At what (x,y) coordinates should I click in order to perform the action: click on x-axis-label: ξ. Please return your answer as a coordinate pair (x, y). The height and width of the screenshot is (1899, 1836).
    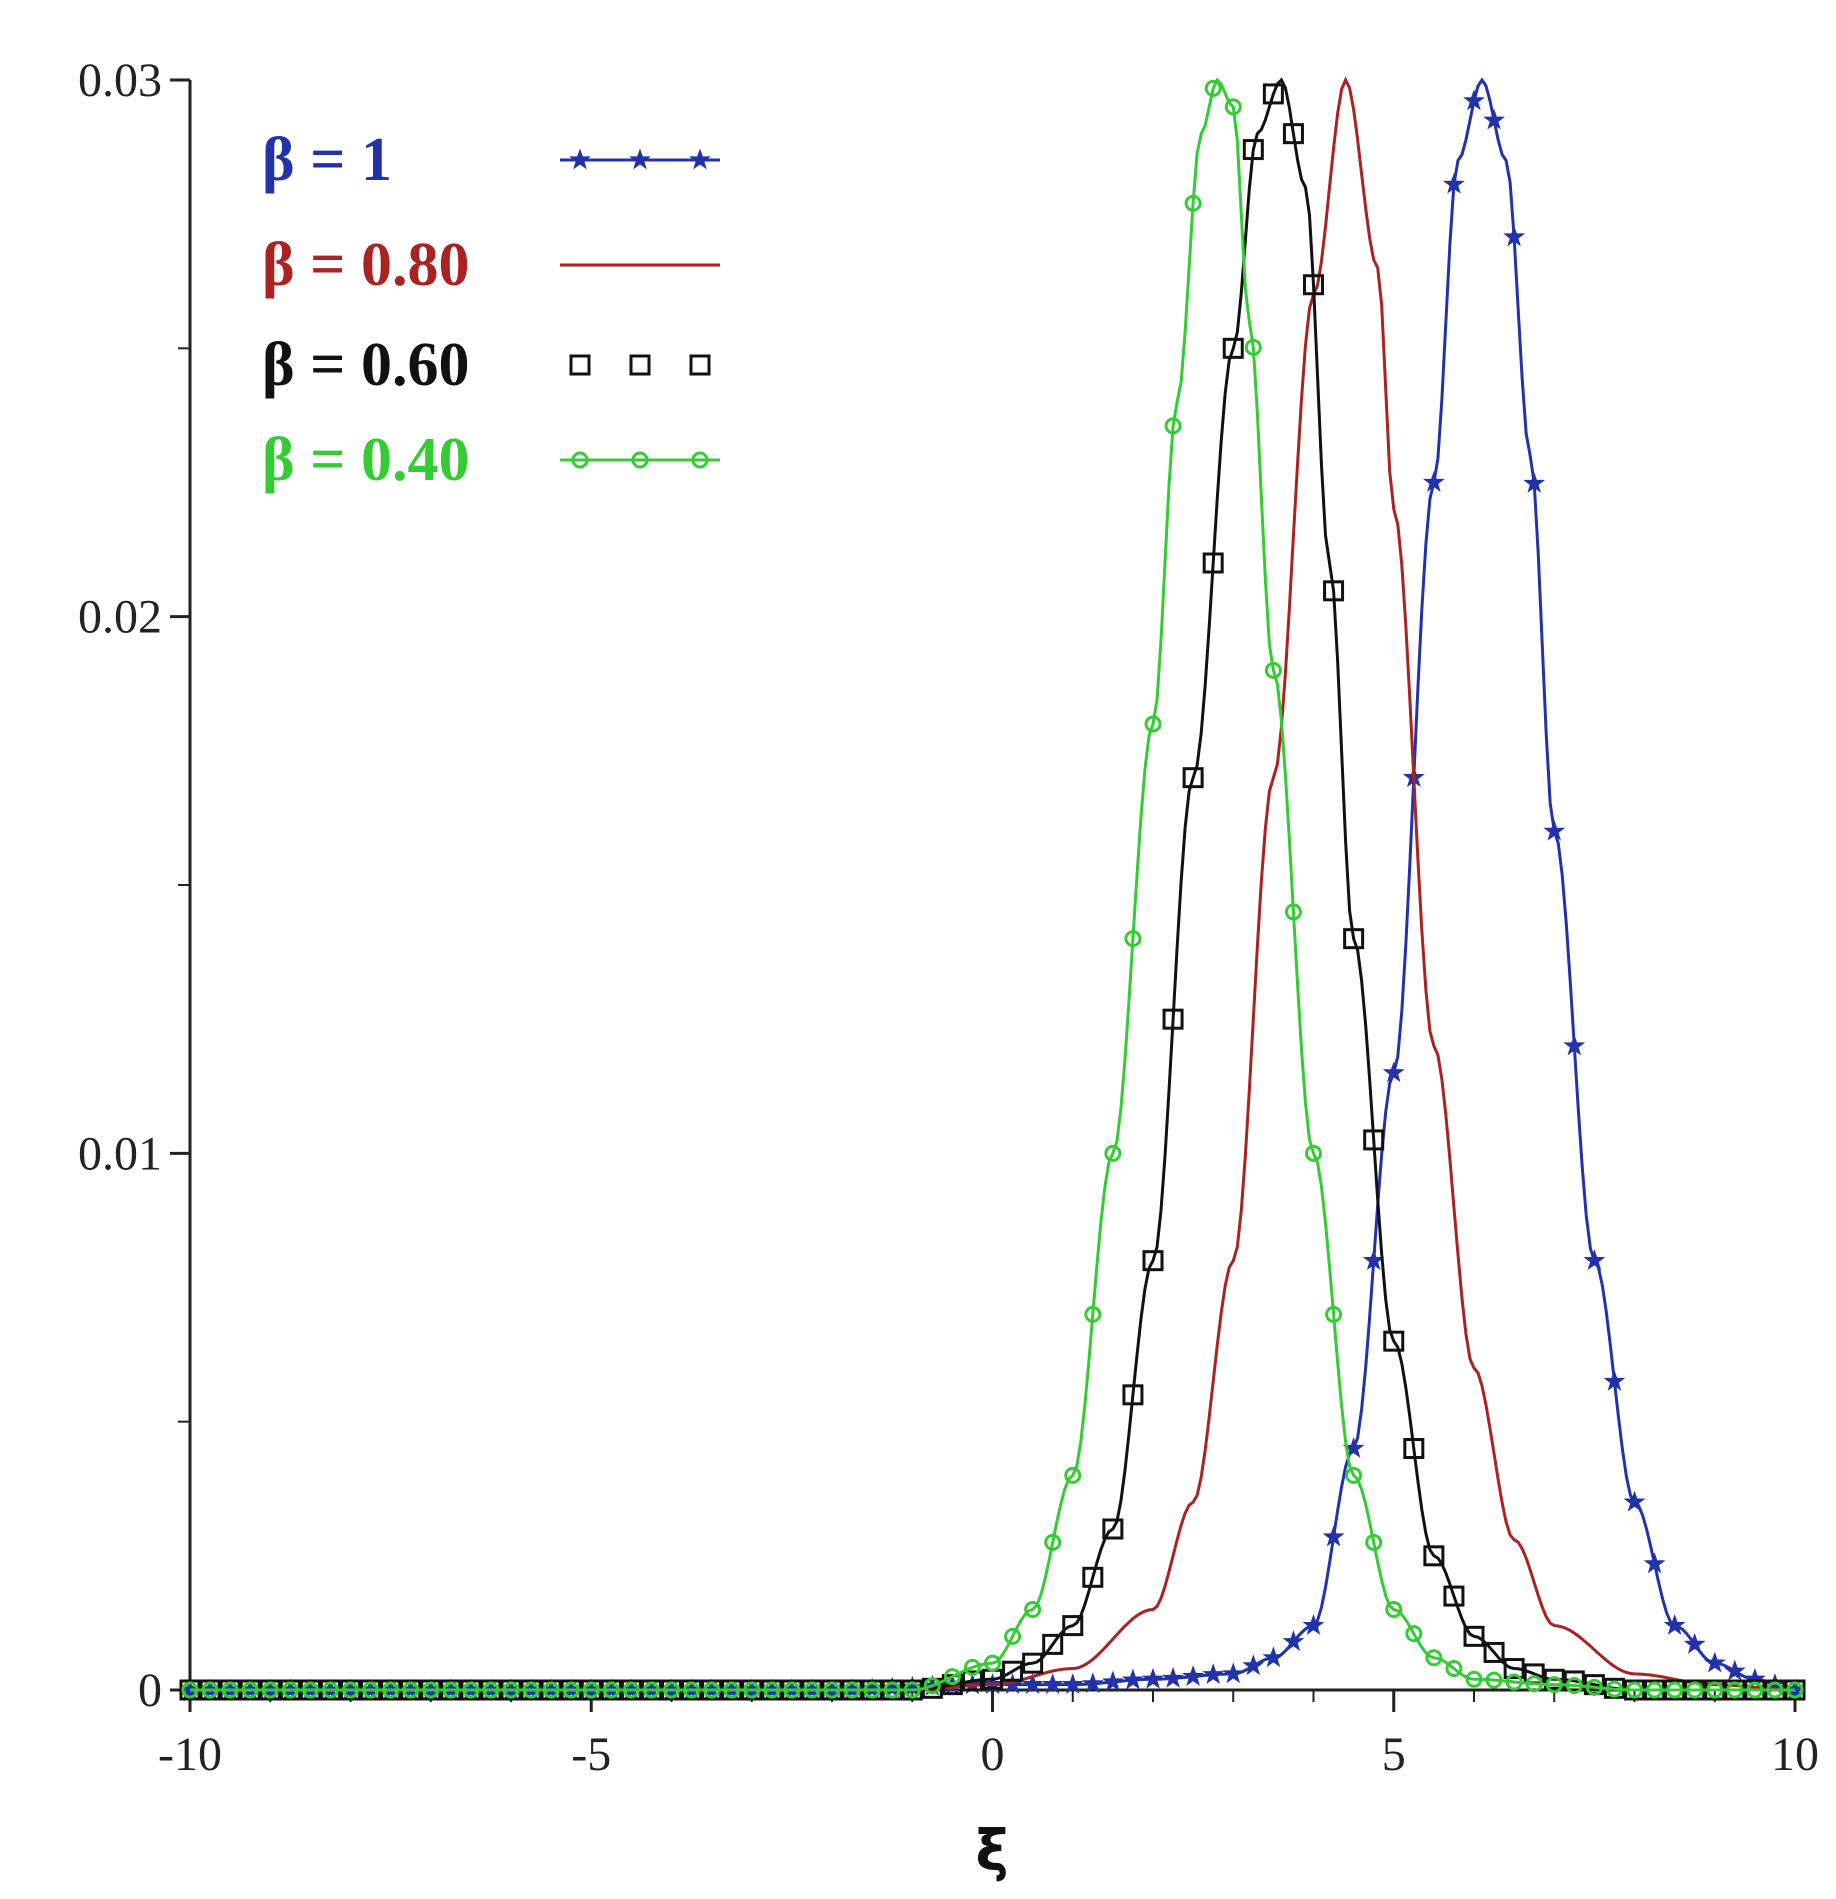
    Looking at the image, I should click on (991, 1851).